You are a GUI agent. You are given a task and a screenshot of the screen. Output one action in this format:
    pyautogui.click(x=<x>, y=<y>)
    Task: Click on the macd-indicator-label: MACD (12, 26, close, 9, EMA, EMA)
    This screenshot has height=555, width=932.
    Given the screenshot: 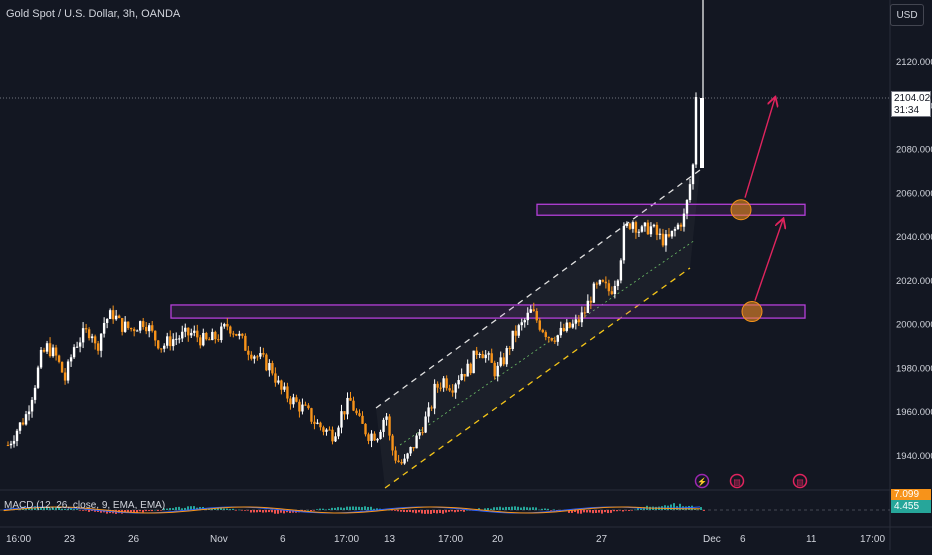 What is the action you would take?
    pyautogui.click(x=85, y=505)
    